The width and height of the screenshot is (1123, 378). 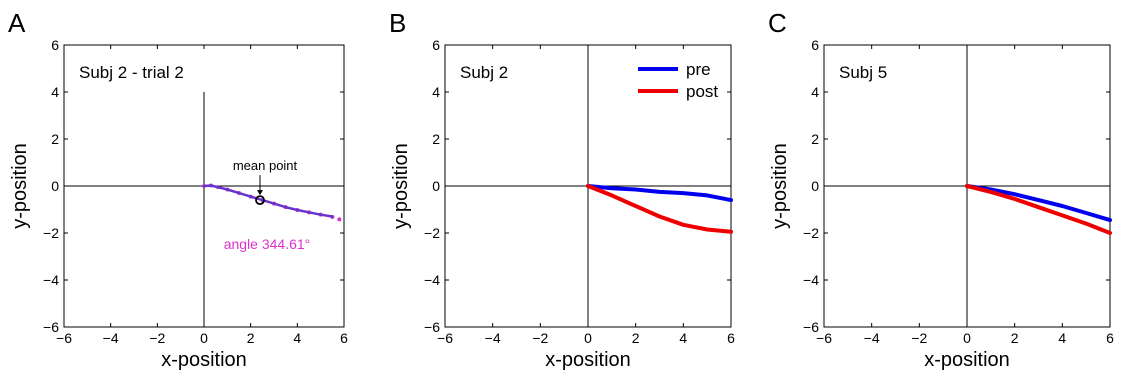 I want to click on panel-title: Subj 2 - trial 2, so click(x=131, y=72).